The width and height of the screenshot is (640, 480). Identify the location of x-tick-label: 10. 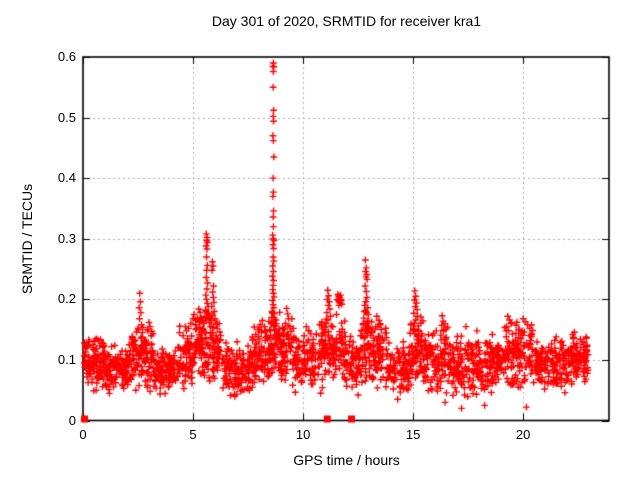
(303, 434).